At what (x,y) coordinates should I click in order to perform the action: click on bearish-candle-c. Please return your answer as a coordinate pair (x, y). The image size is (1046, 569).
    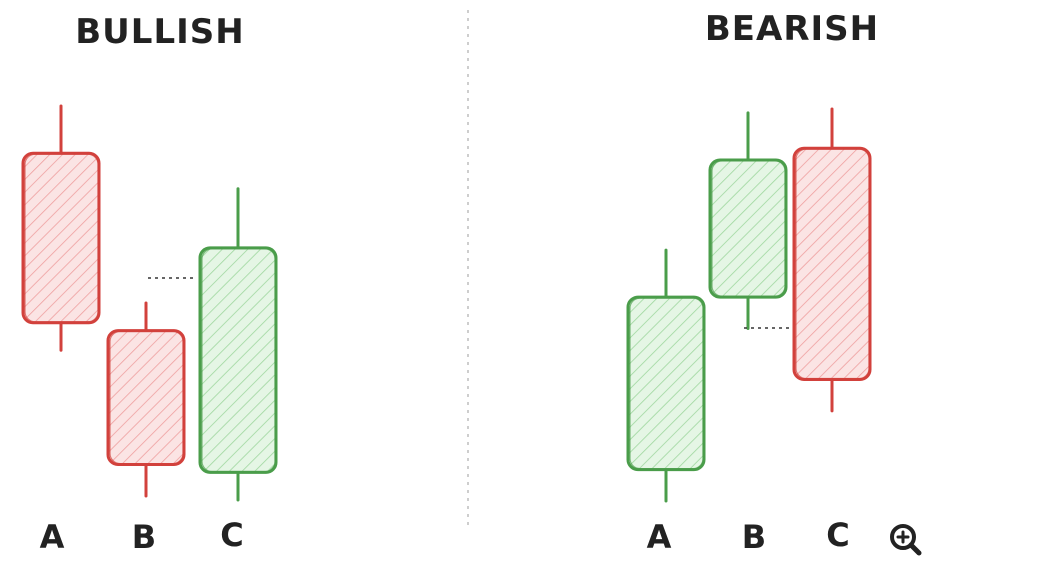
    Looking at the image, I should click on (832, 260).